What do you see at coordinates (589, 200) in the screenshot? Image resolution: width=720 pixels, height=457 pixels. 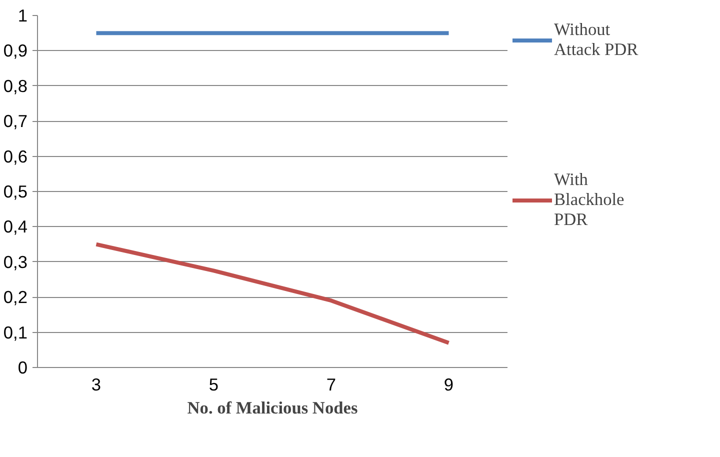 I see `legend-label: With Blackhole PDR` at bounding box center [589, 200].